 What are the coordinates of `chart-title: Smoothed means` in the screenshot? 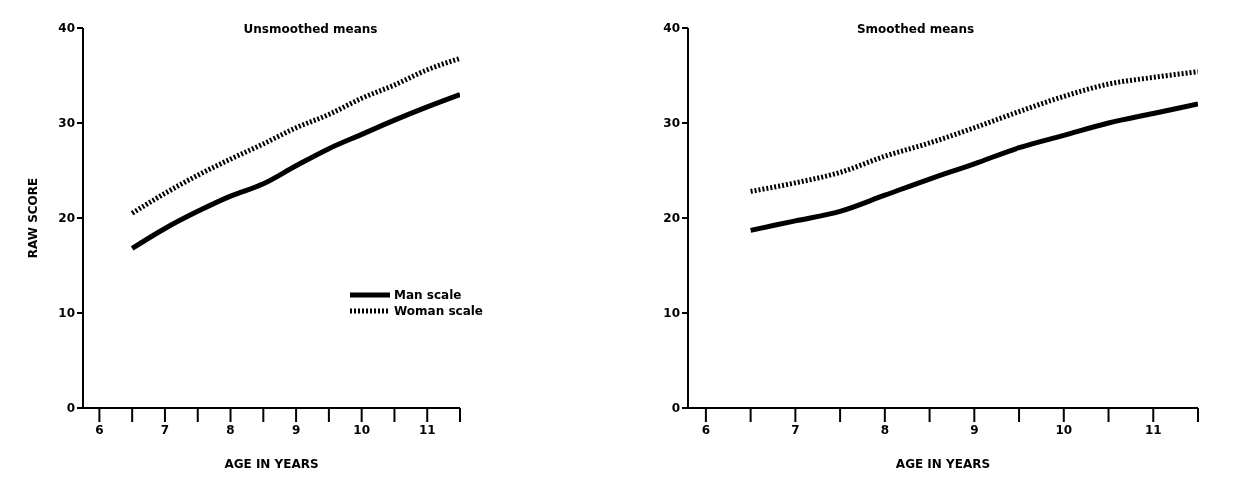 It's located at (915, 29).